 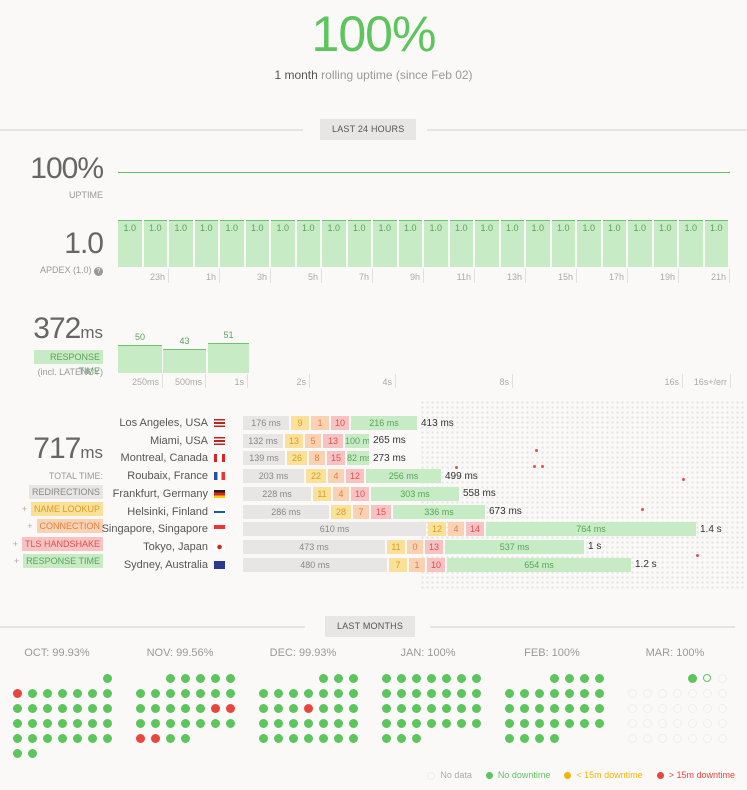 I want to click on waterfall-row: 286 ms 28 7 15 336 ms 673 ms, so click(x=382, y=511).